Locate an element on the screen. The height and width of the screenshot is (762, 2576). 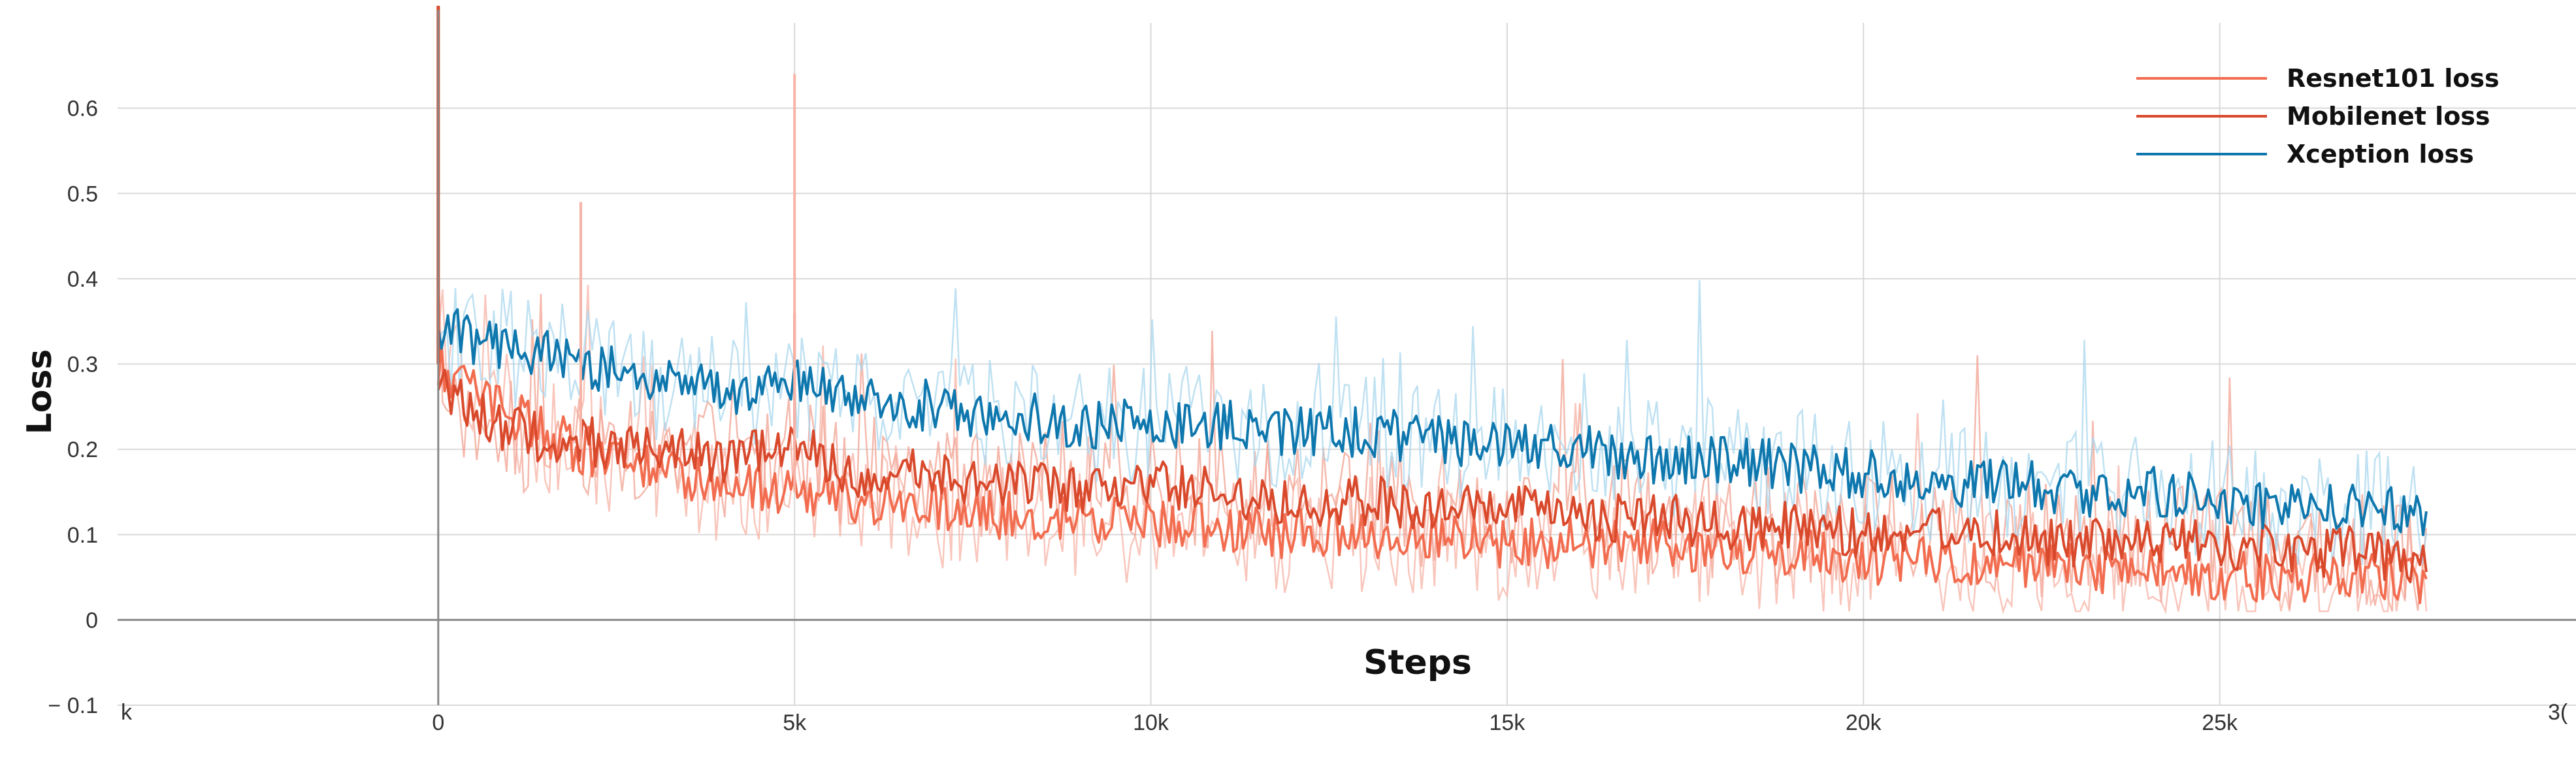
x-tick-label: 20k is located at coordinates (1864, 722).